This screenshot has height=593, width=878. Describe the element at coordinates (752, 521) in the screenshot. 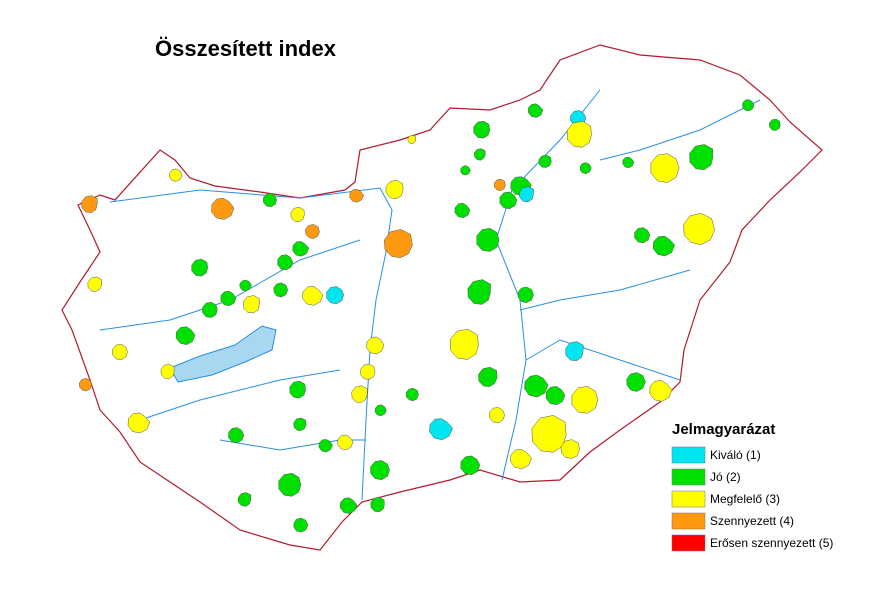

I see `legend-label: Szennyezett (4)` at that location.